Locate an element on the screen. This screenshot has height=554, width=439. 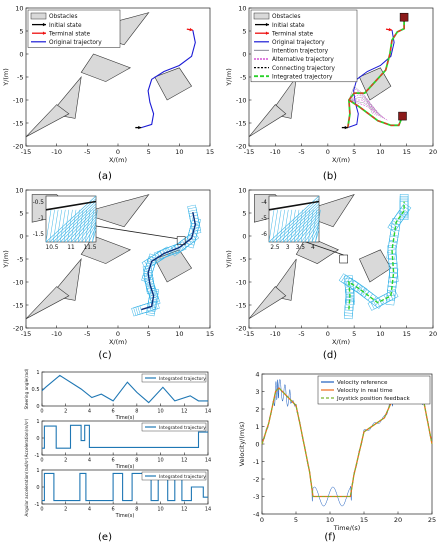
x-axis-label: Time/(s) is located at coordinates (347, 528).